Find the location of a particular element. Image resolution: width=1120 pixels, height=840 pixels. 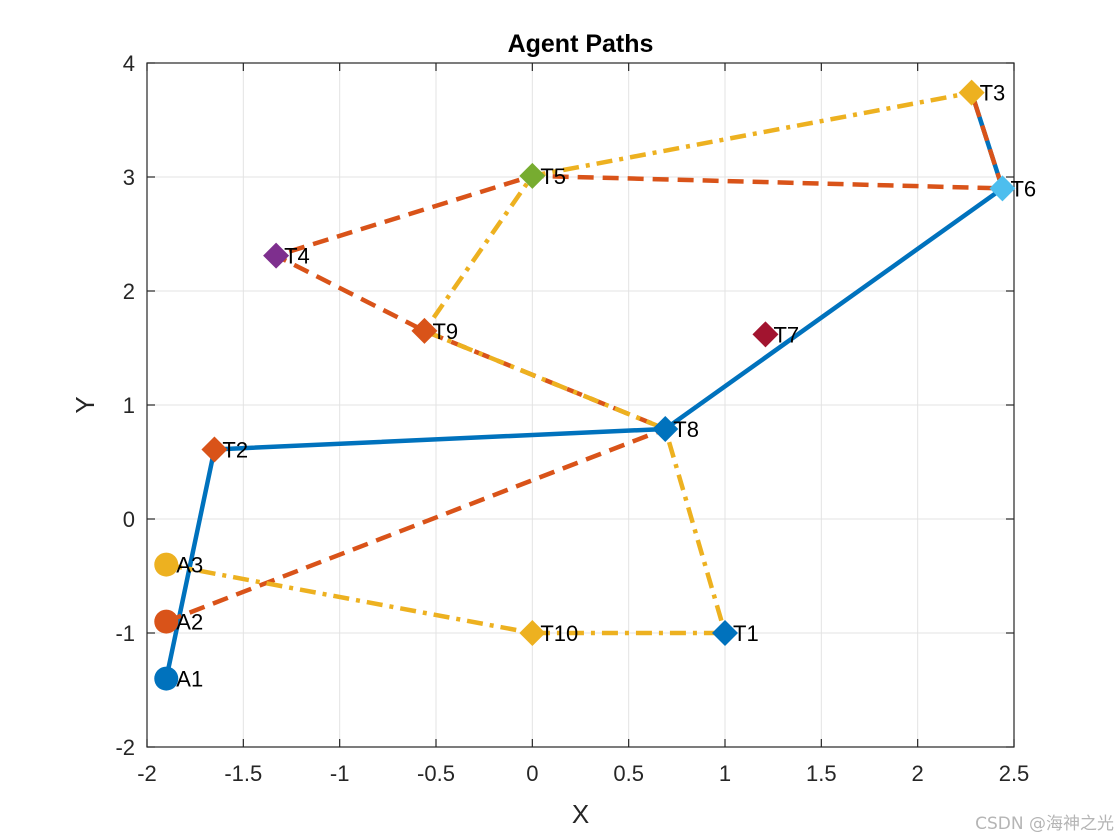

target-marker-t7 is located at coordinates (765, 334).